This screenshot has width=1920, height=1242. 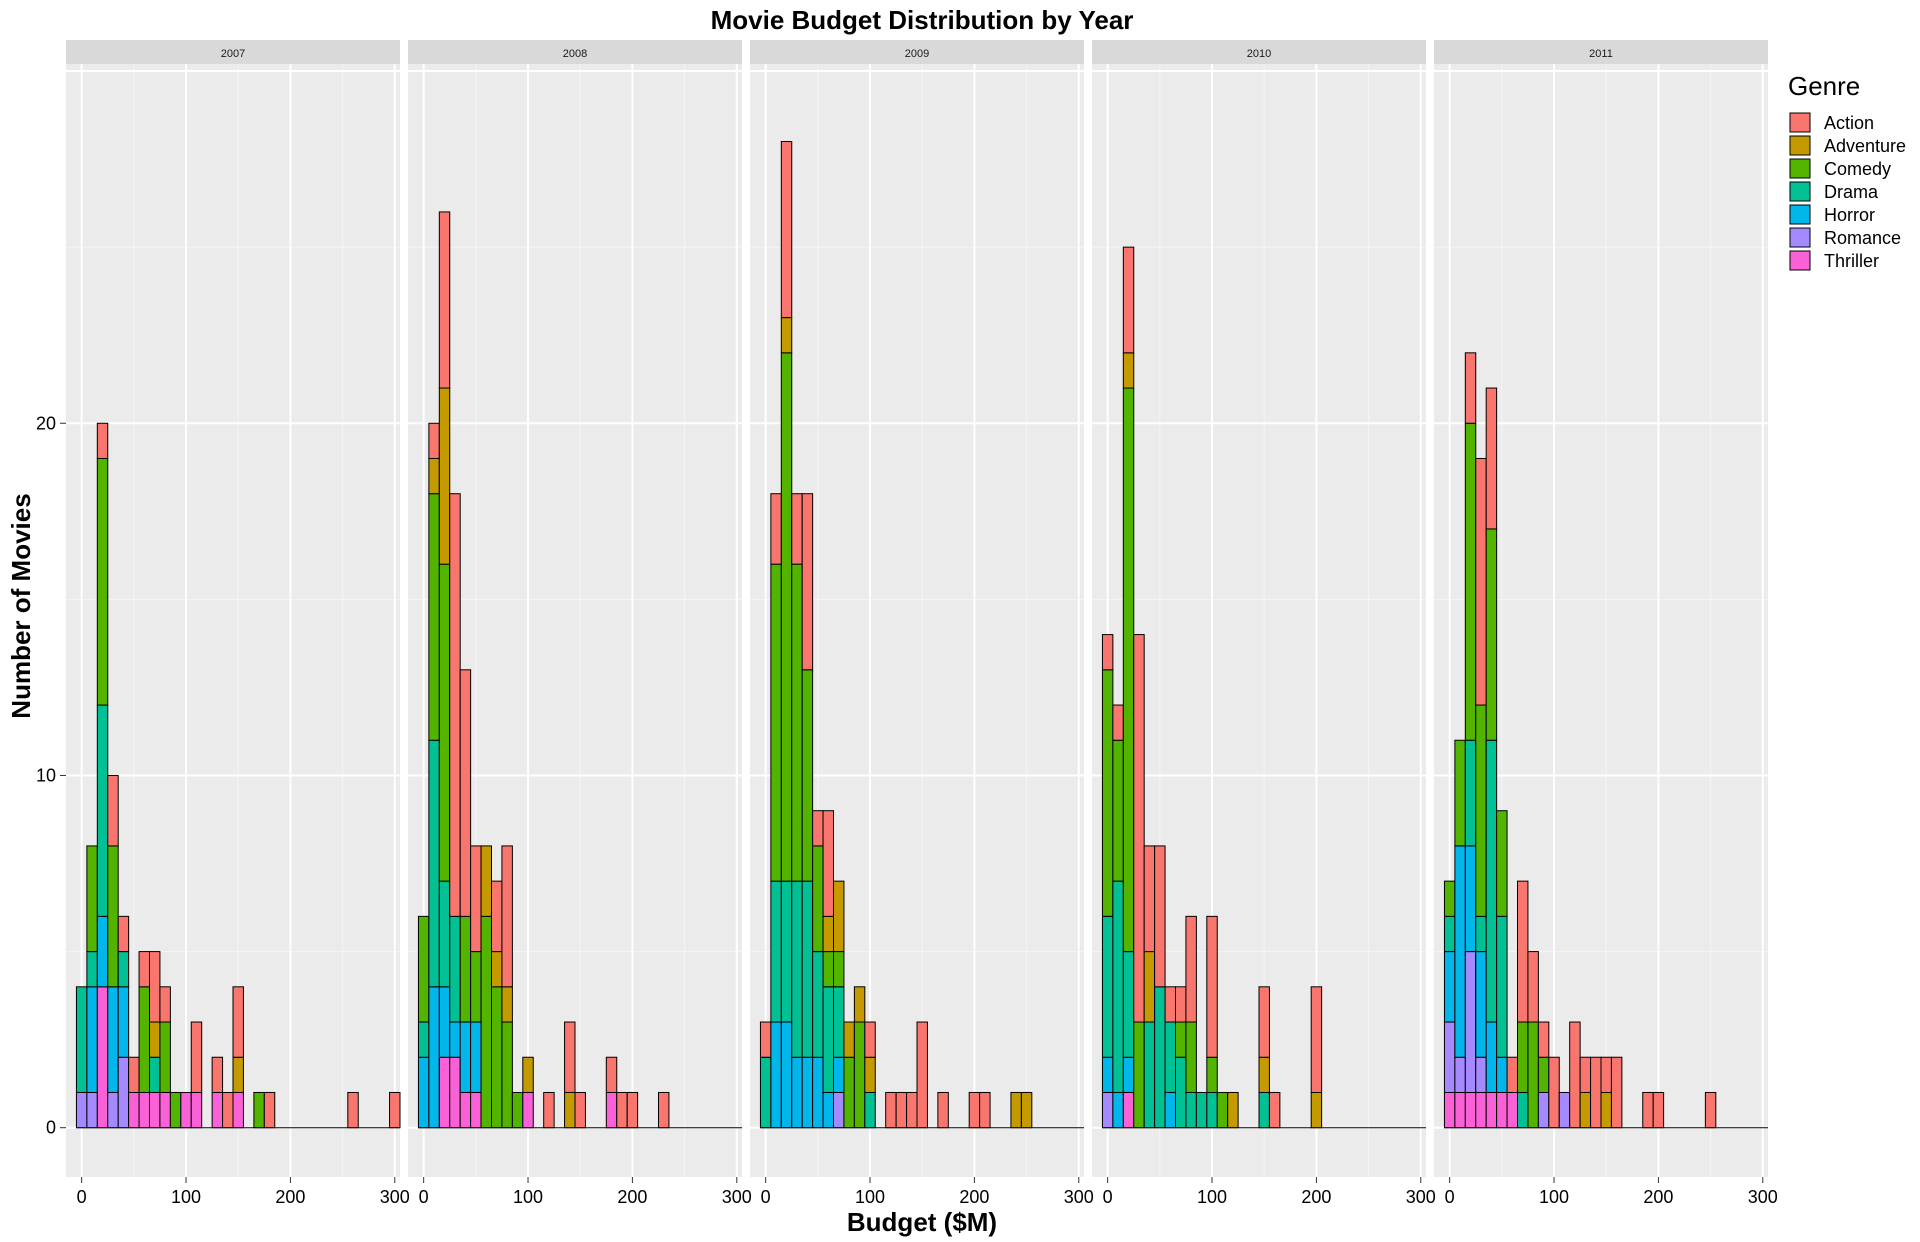 What do you see at coordinates (1800, 237) in the screenshot?
I see `legend-key-romance` at bounding box center [1800, 237].